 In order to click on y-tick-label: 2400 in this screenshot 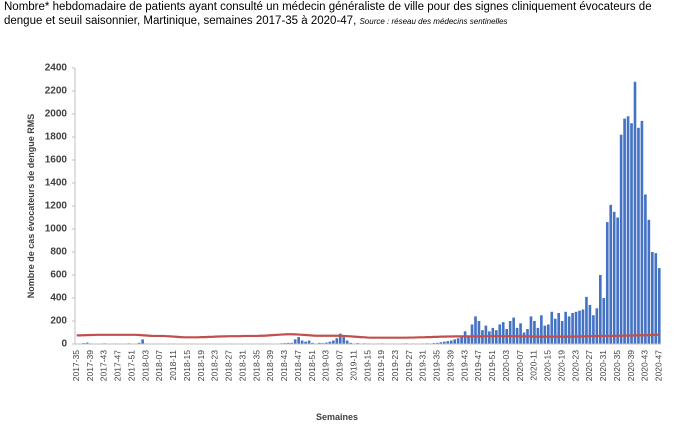, I will do `click(56, 68)`.